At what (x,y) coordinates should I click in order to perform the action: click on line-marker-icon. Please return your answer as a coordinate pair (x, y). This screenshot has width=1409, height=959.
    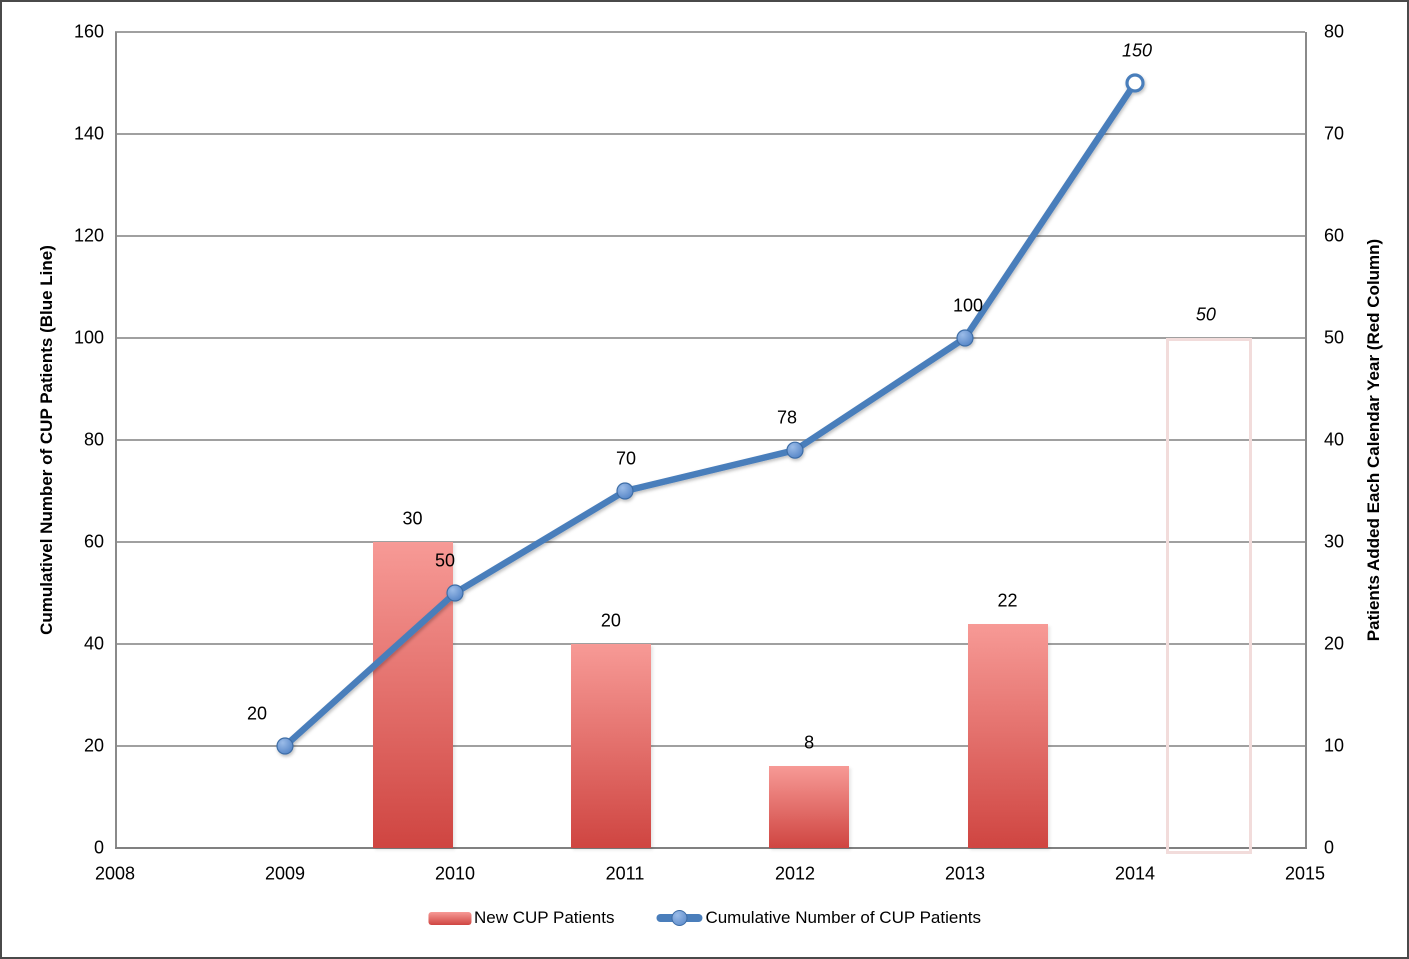
    Looking at the image, I should click on (679, 918).